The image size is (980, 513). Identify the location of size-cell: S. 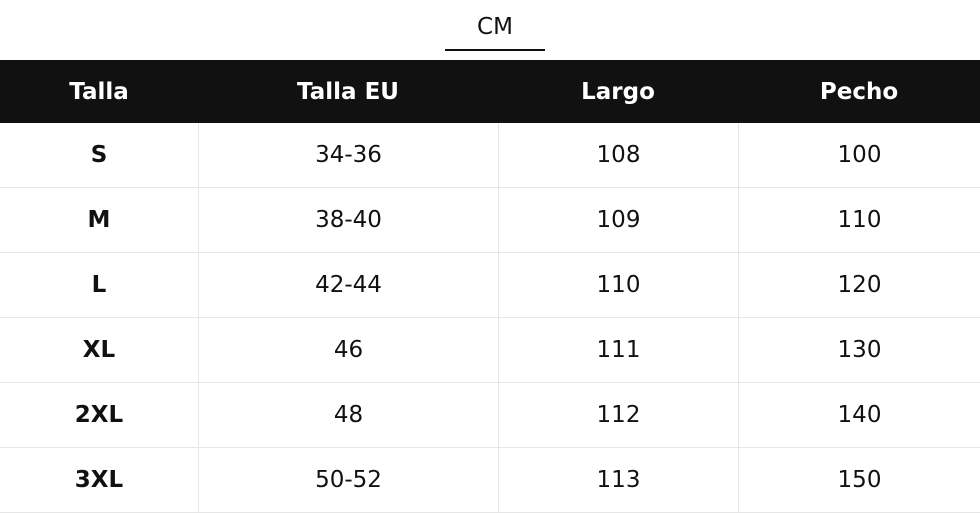
(99, 155).